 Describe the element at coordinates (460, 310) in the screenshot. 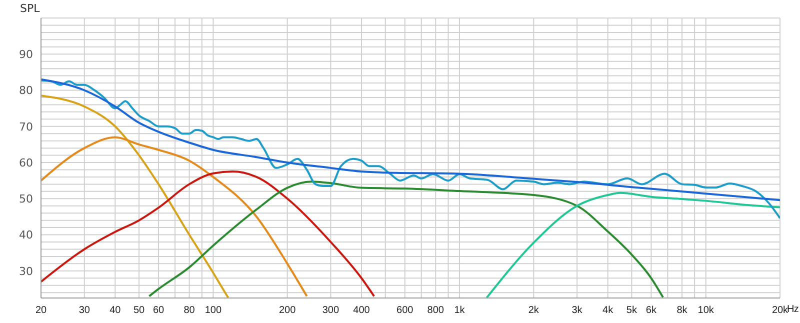

I see `x-tick-label: 1k` at that location.